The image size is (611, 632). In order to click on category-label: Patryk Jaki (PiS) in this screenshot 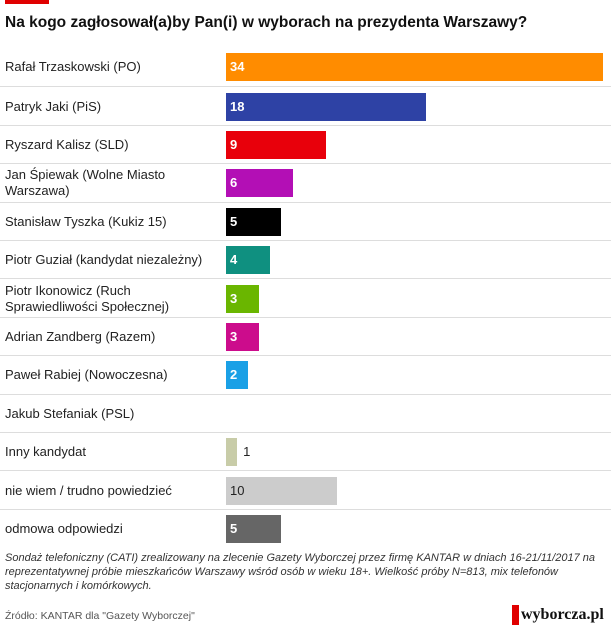, I will do `click(53, 106)`.